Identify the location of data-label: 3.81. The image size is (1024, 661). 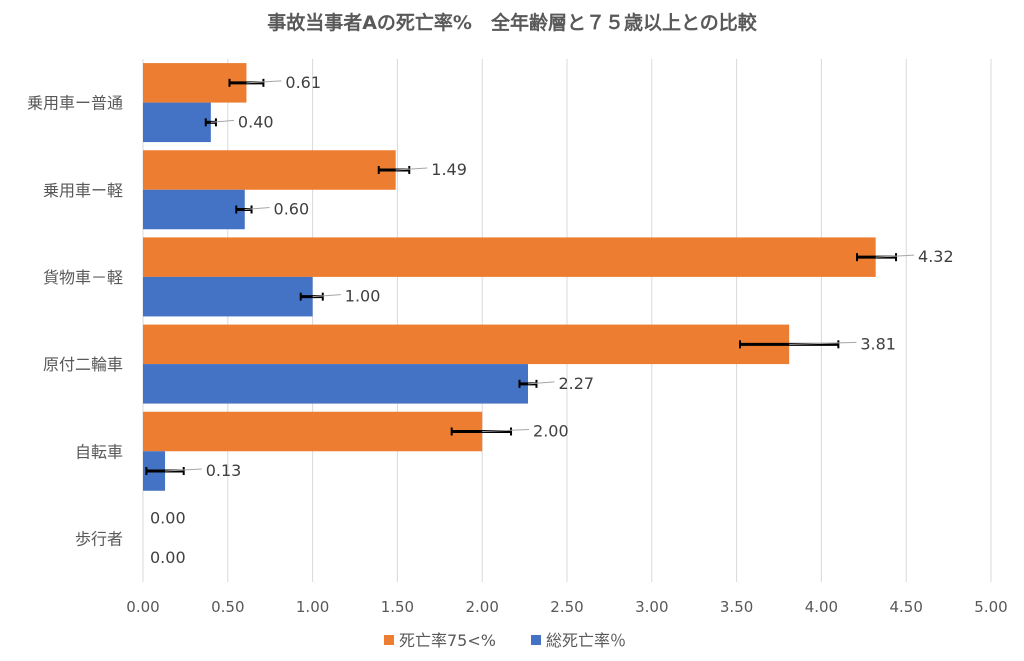
(878, 343).